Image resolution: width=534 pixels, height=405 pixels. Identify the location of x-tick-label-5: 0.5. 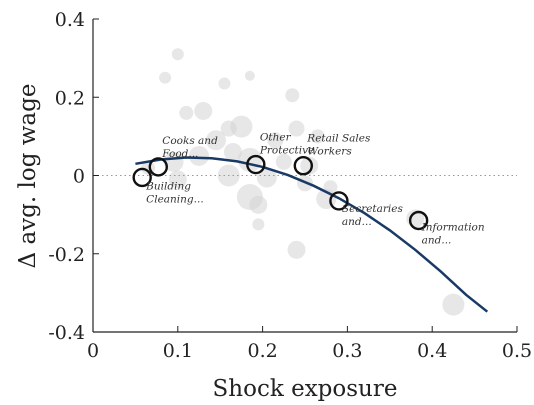
(517, 351).